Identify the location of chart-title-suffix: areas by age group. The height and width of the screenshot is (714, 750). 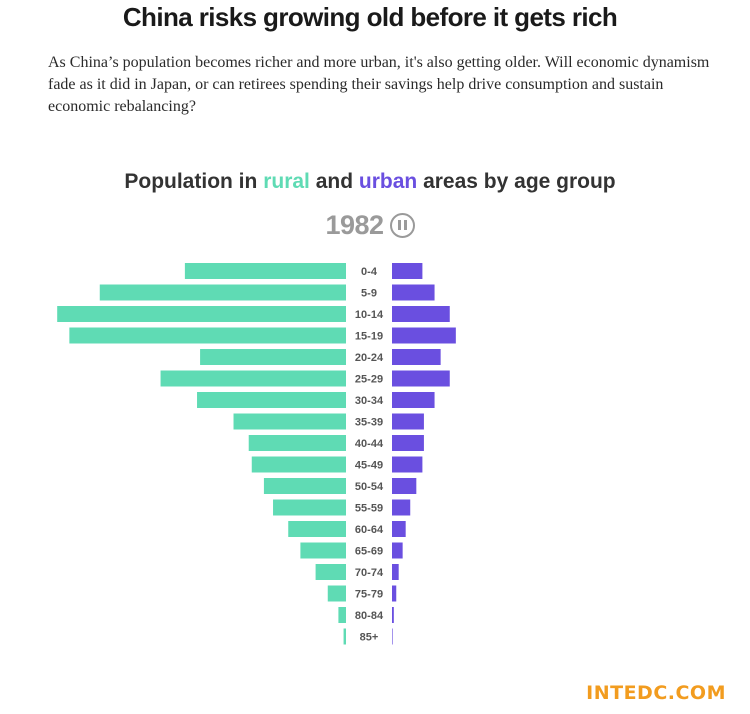
(516, 181).